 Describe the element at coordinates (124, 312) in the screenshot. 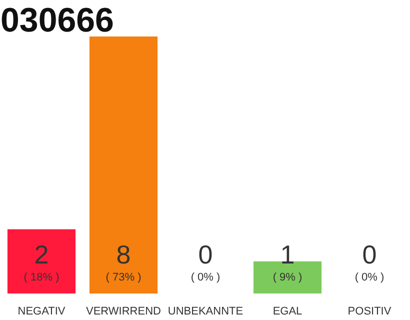

I see `x-tick-label: VERWIRREND` at that location.